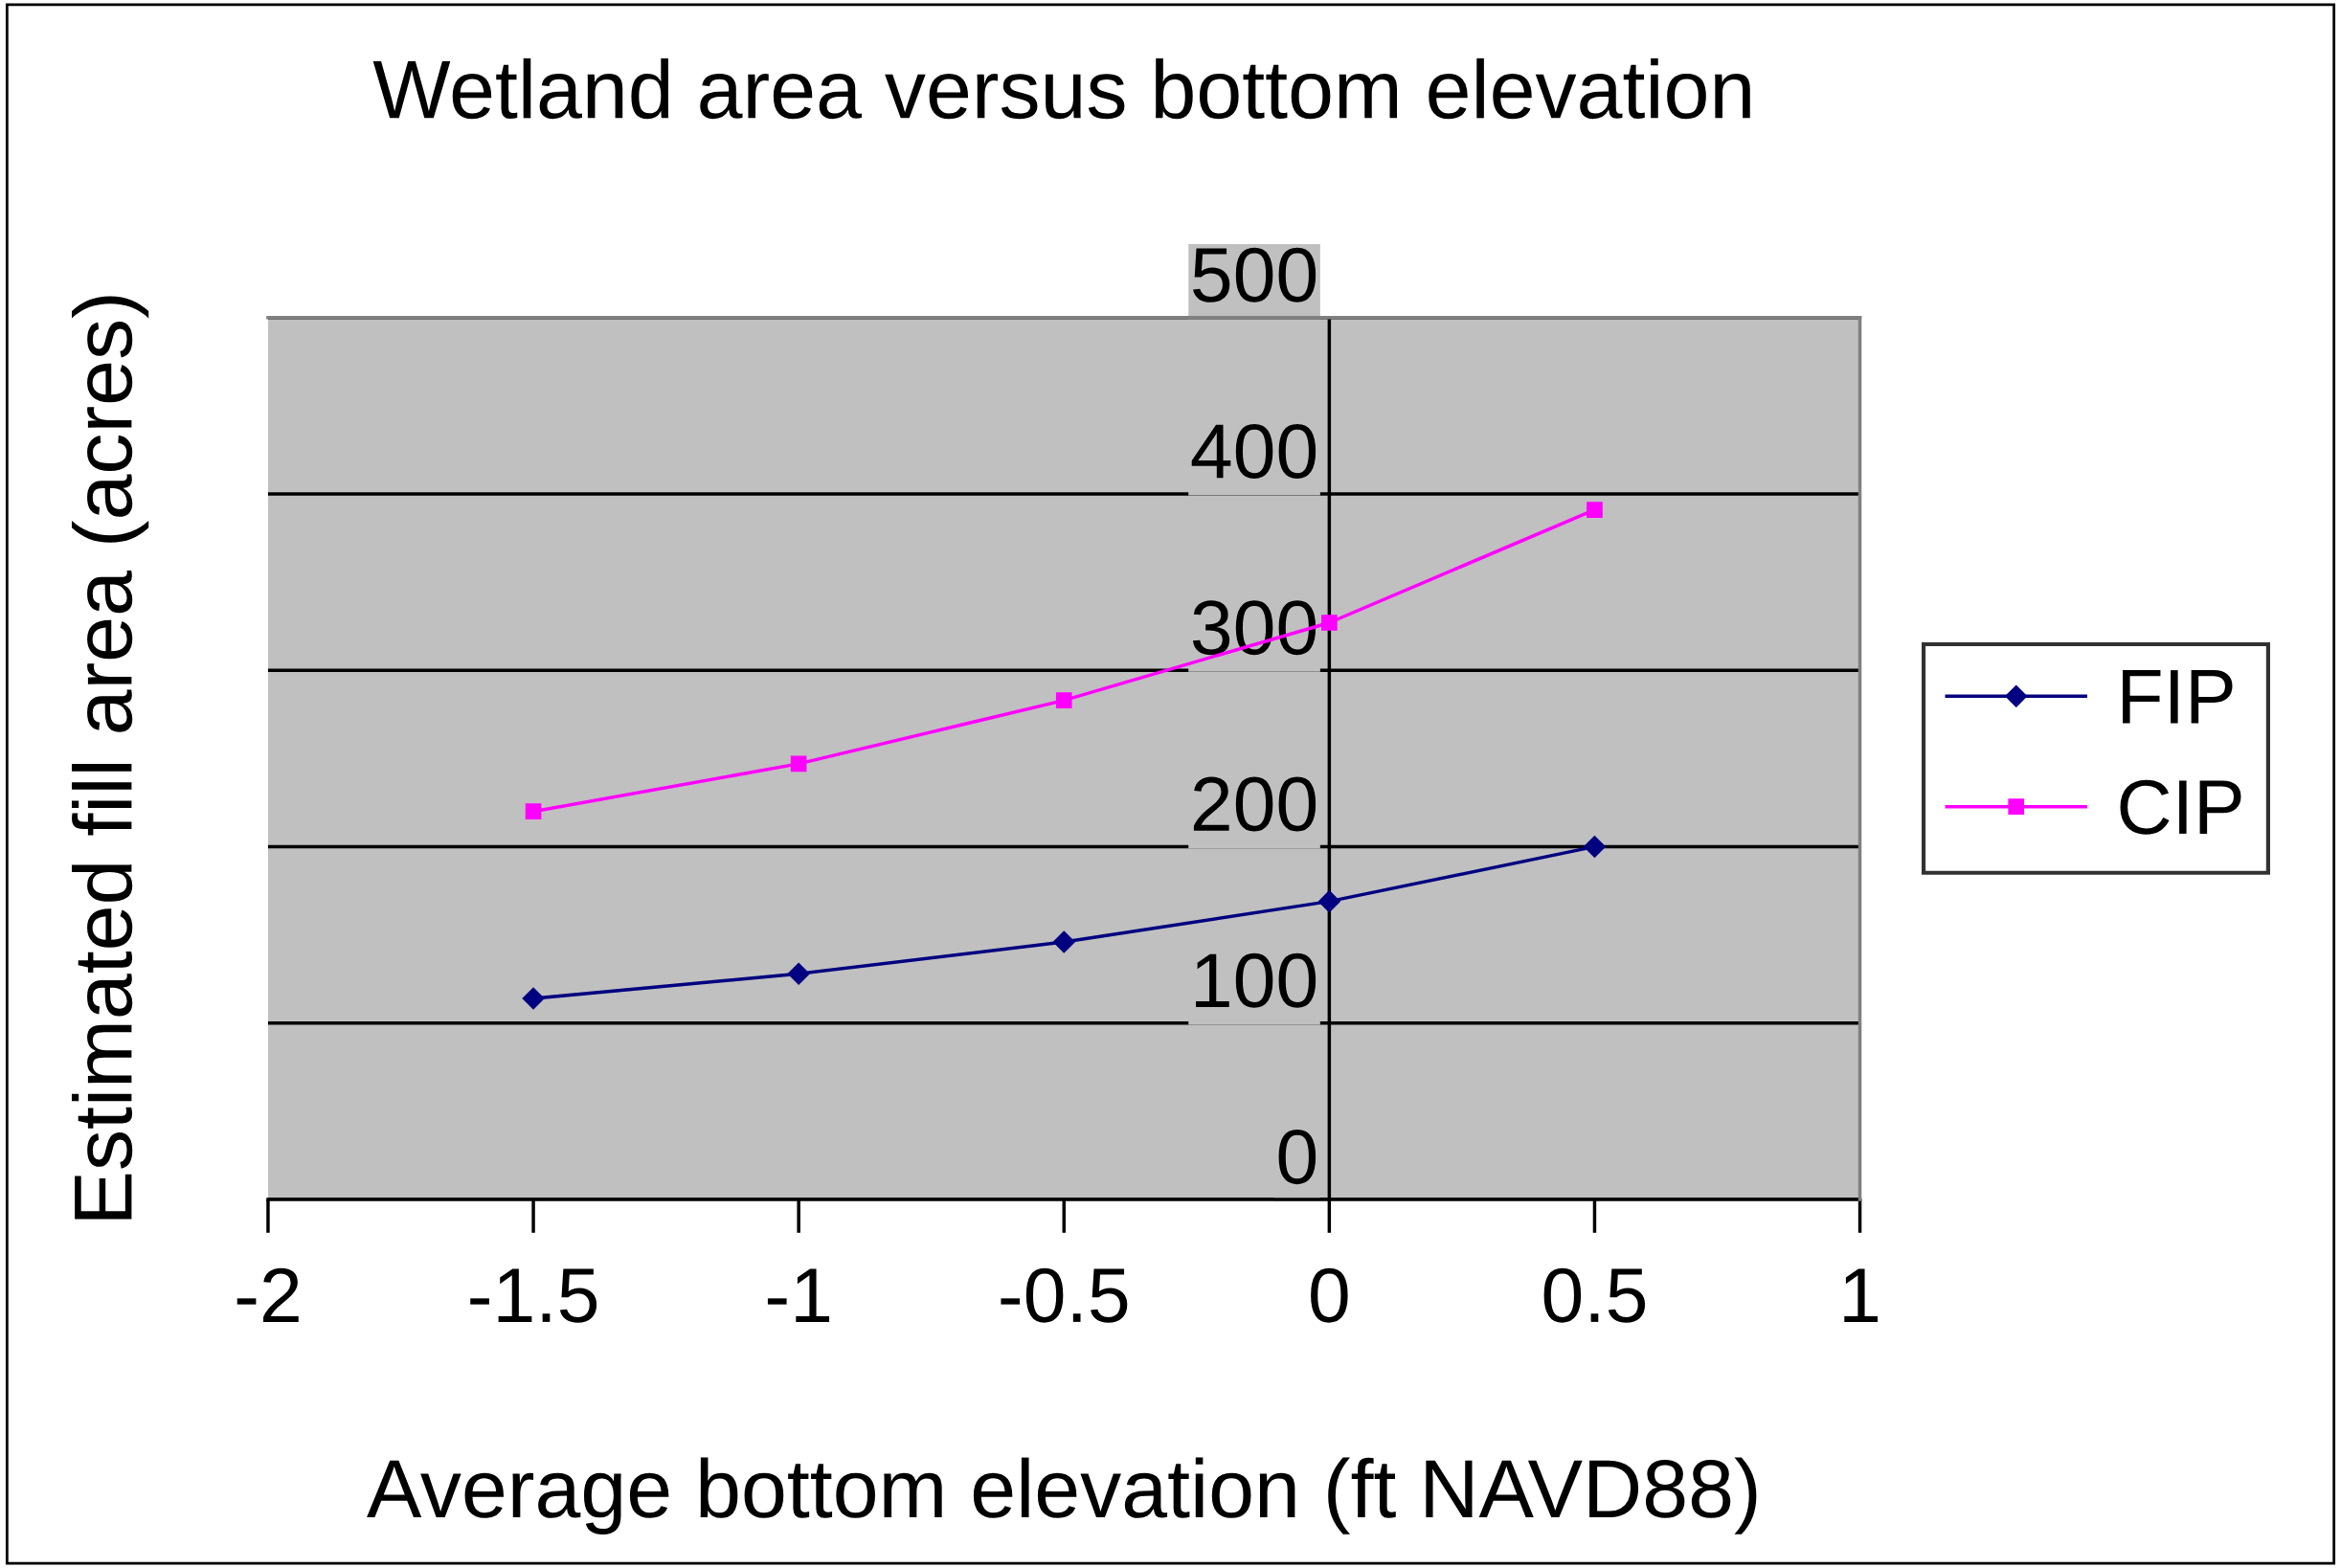 The height and width of the screenshot is (1568, 2341). What do you see at coordinates (533, 1296) in the screenshot?
I see `x-tick-label: -1.5` at bounding box center [533, 1296].